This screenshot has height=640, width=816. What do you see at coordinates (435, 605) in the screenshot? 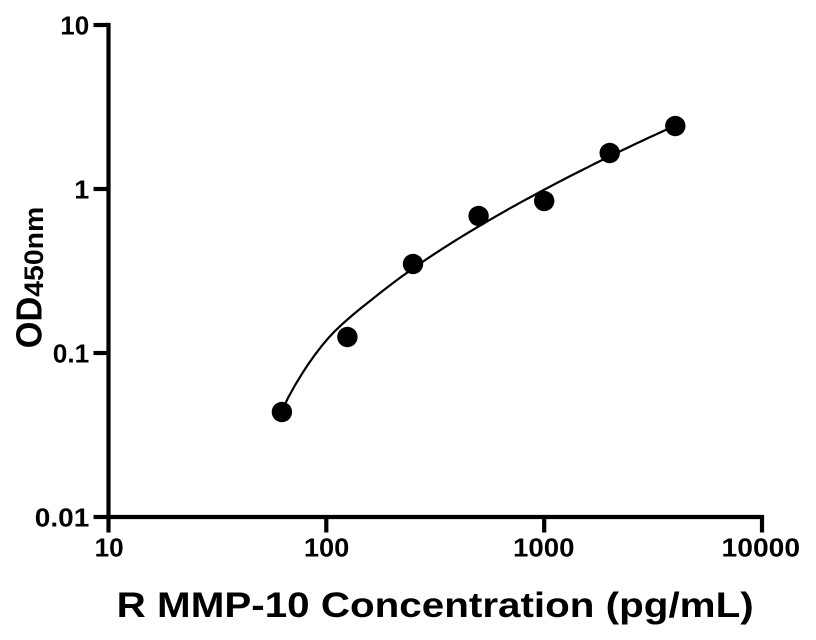
I see `svg-text: R MMP-10 Concentration (pg/mL)` at bounding box center [435, 605].